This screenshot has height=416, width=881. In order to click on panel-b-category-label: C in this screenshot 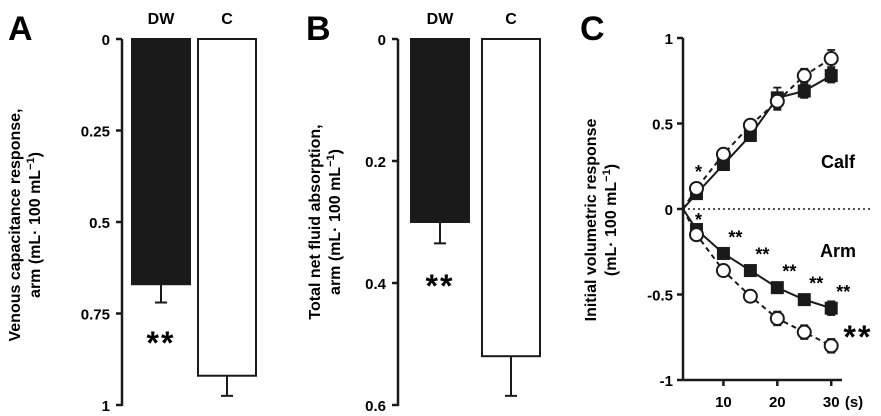, I will do `click(511, 19)`.